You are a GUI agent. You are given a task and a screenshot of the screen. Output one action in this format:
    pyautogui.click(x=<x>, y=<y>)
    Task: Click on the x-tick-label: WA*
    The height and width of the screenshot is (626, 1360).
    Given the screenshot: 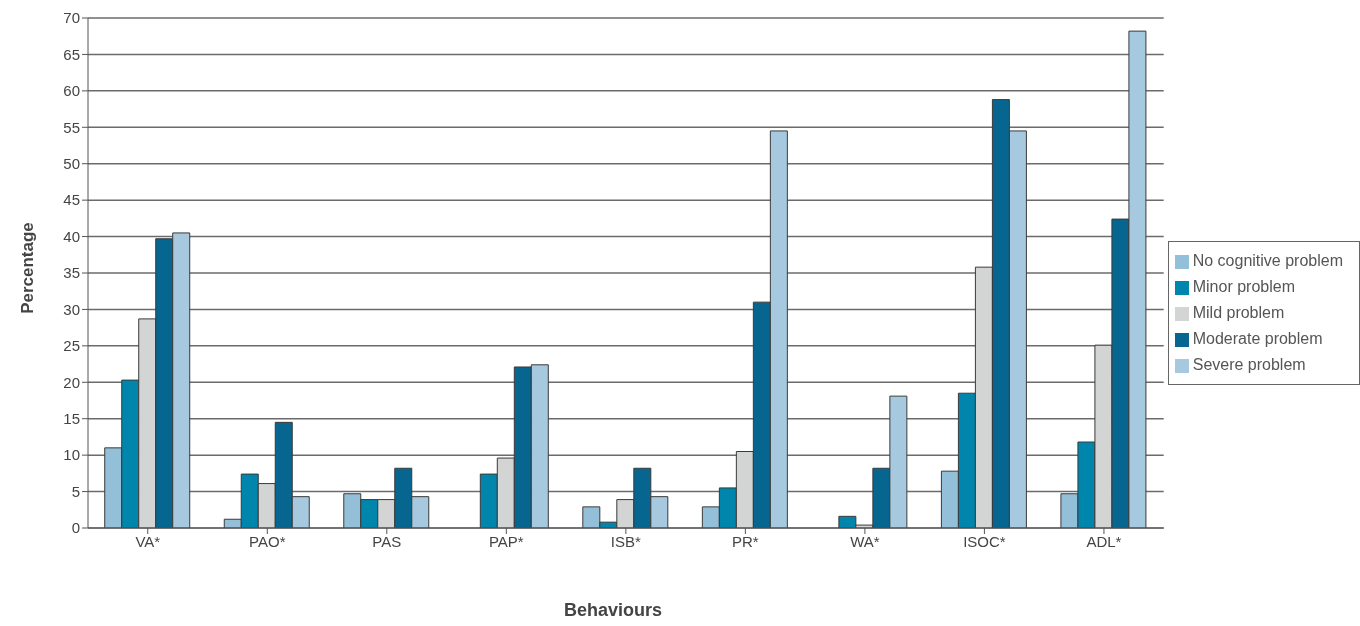 What is the action you would take?
    pyautogui.click(x=865, y=541)
    